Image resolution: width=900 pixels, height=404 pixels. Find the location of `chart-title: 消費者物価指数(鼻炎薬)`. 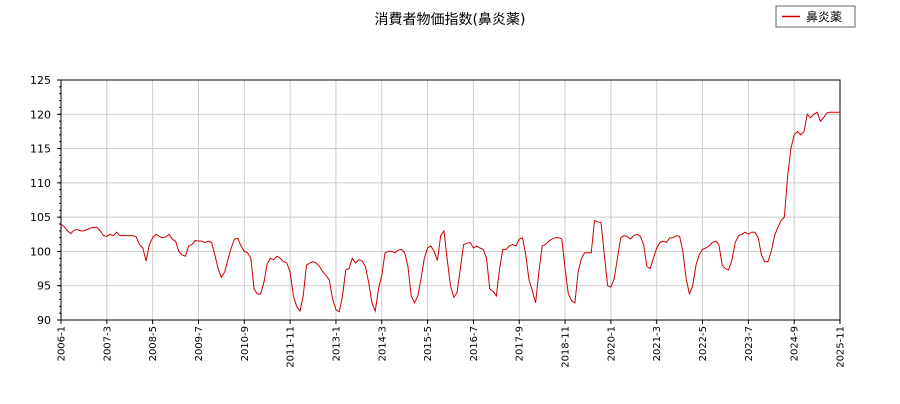

chart-title: 消費者物価指数(鼻炎薬) is located at coordinates (450, 19).